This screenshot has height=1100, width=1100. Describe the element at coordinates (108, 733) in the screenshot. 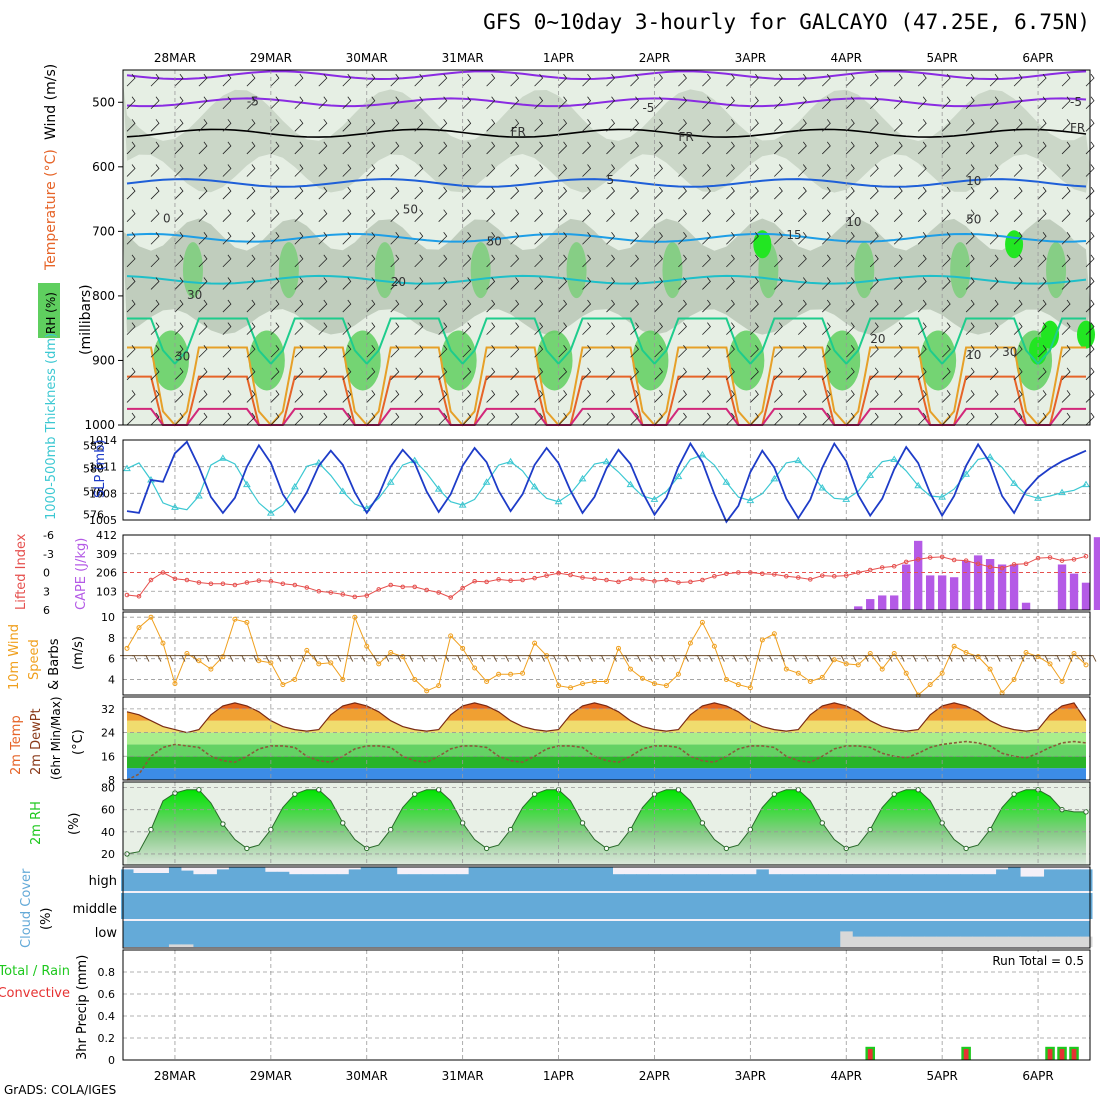

I see `temp-ytick-2: 24` at that location.